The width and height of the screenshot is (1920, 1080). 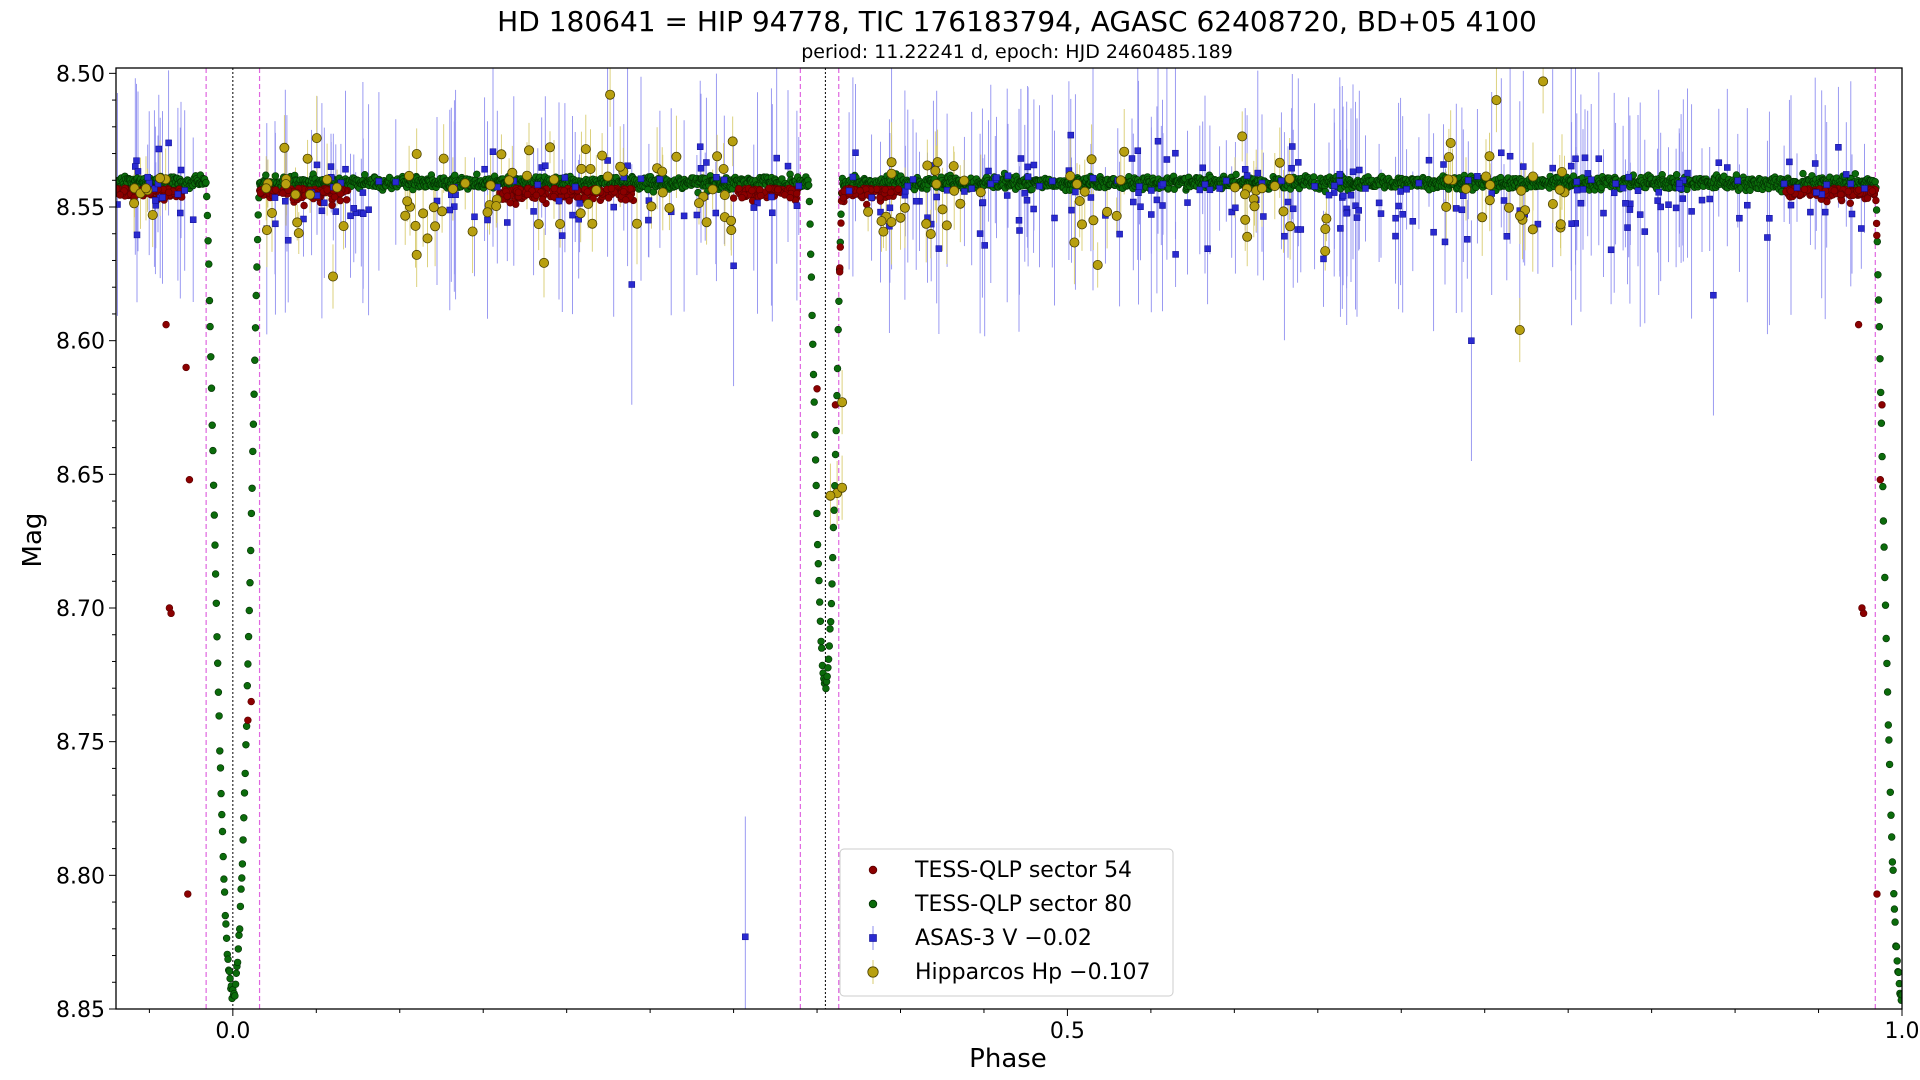 I want to click on legend-label-asas: ASAS-3 V −0.02, so click(x=1003, y=938).